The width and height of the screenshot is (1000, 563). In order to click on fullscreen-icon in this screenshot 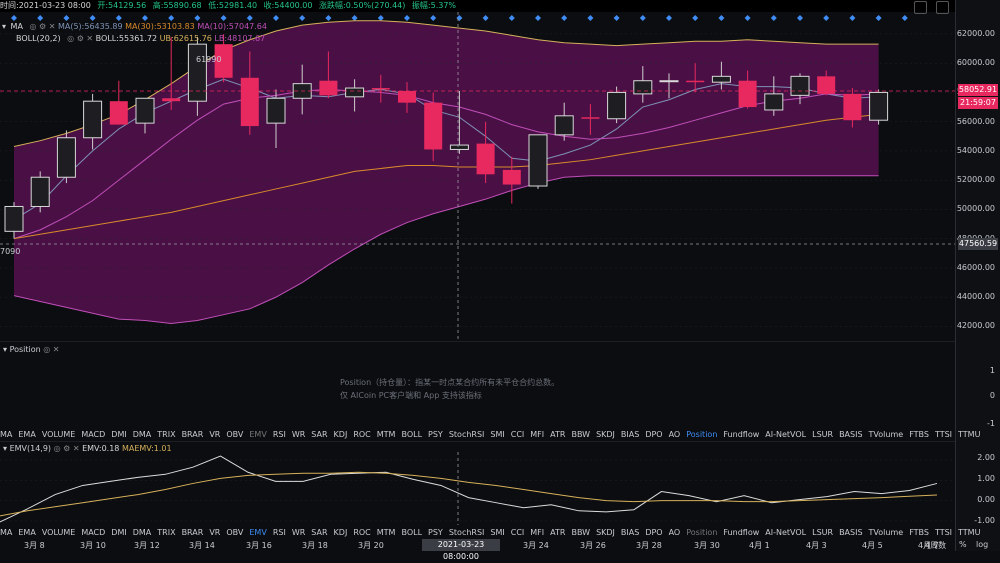, I will do `click(942, 7)`.